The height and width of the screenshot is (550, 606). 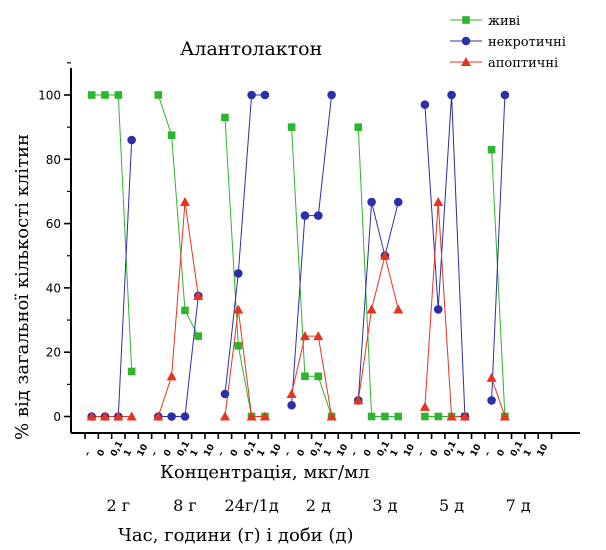 What do you see at coordinates (198, 295) in the screenshot?
I see `data-point-triangle: апоптичні: 37.5` at bounding box center [198, 295].